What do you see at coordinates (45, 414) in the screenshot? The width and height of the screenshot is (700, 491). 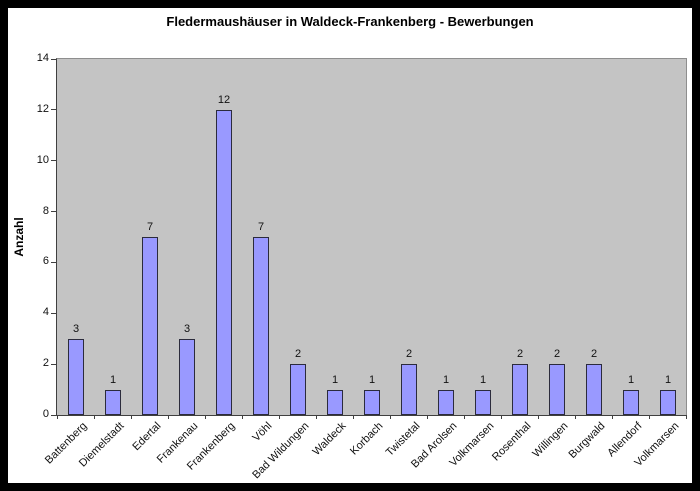 I see `y-tick-label: 0` at bounding box center [45, 414].